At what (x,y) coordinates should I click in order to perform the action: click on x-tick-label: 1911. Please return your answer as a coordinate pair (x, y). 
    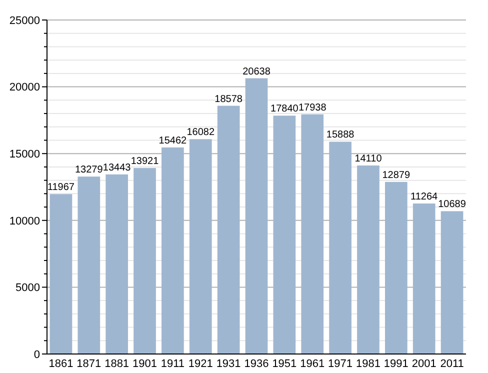
    Looking at the image, I should click on (172, 364).